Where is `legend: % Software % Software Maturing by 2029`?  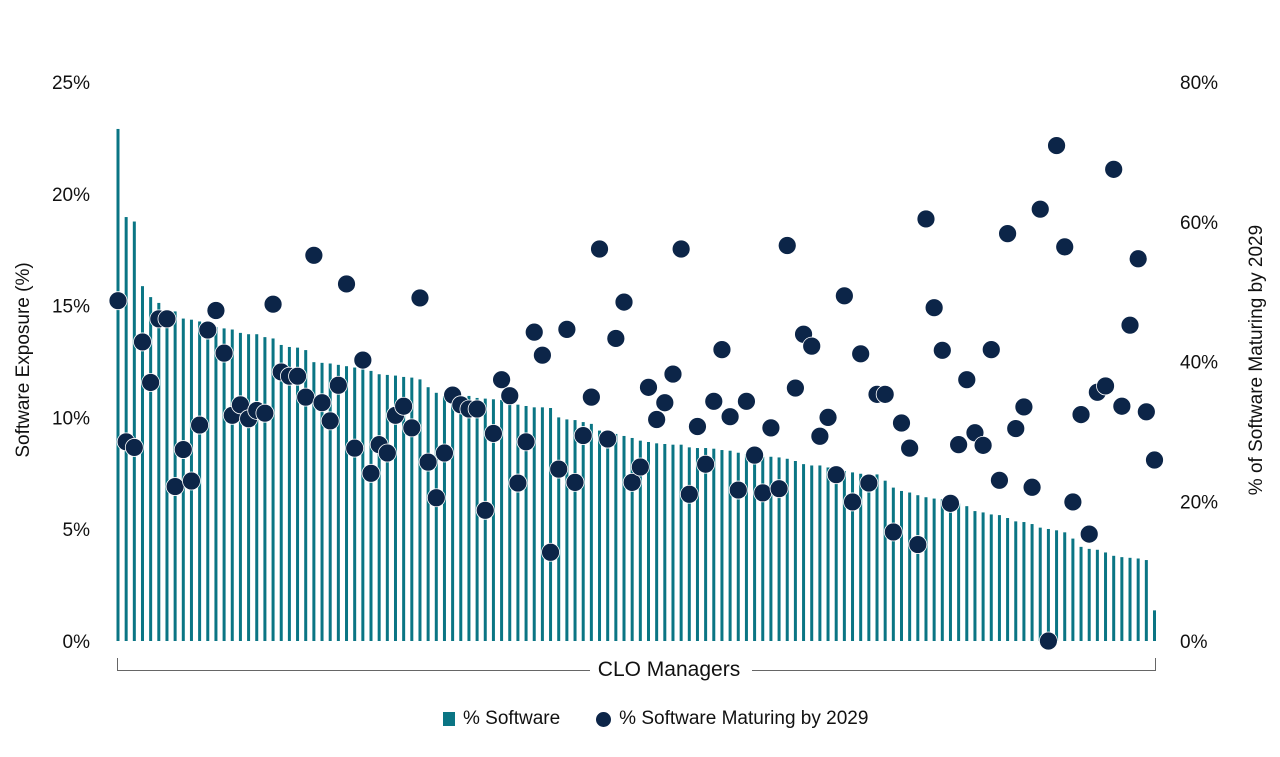 legend: % Software % Software Maturing by 2029 is located at coordinates (655, 719).